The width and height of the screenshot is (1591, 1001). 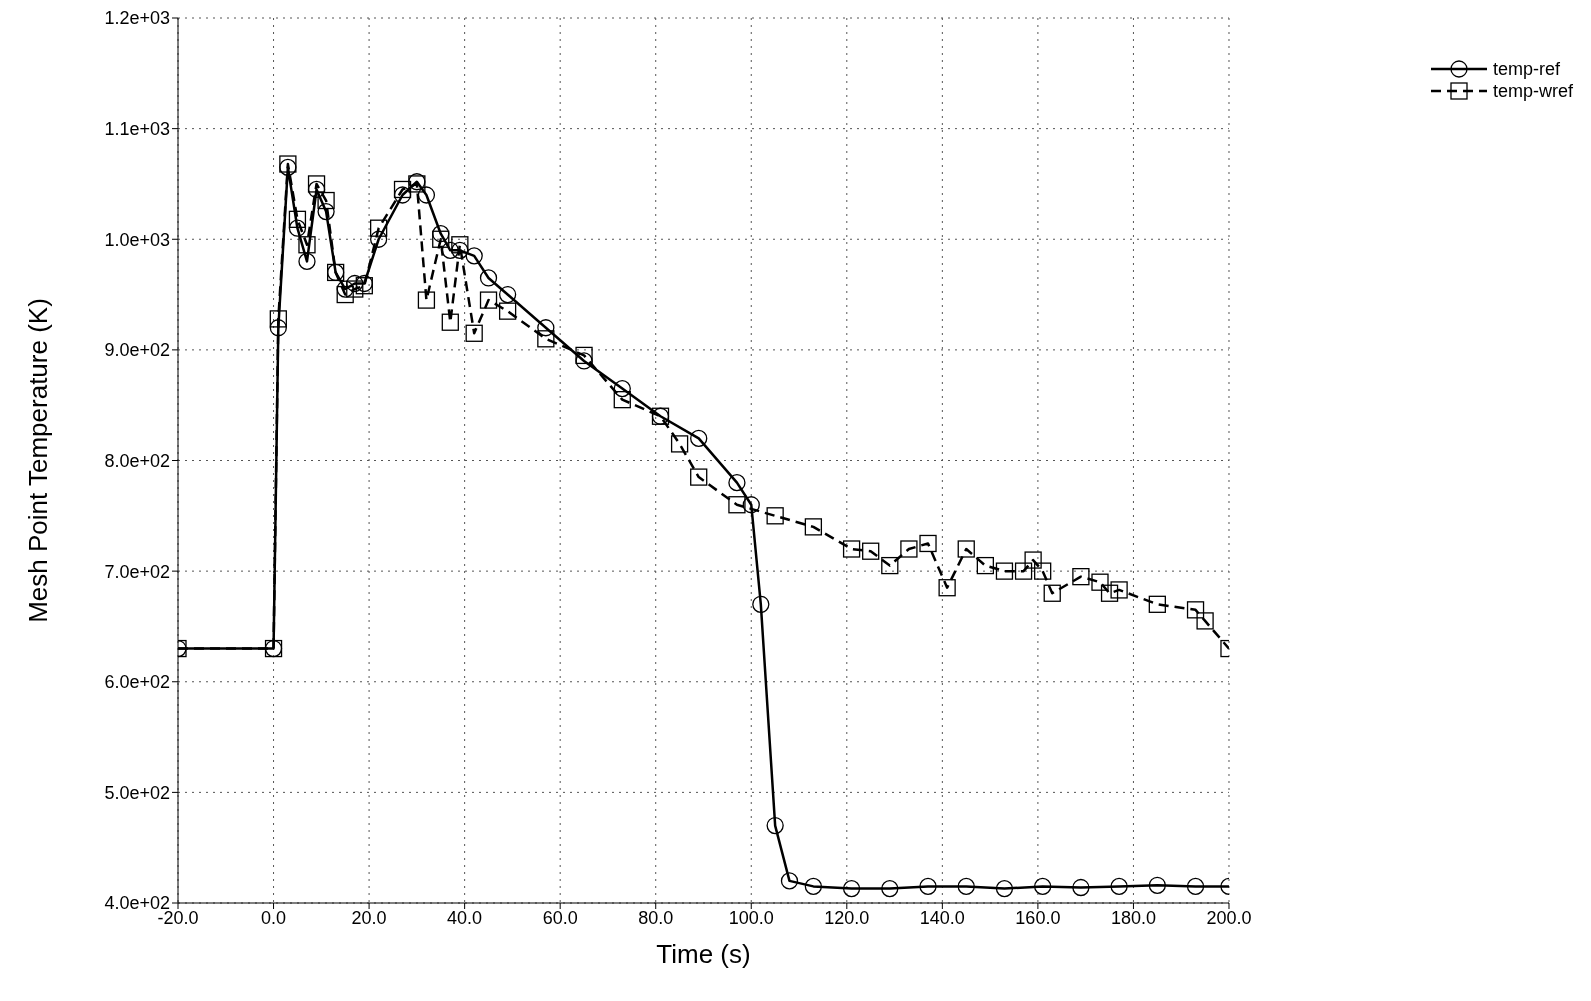 What do you see at coordinates (137, 239) in the screenshot?
I see `y-tick-label: 1.0e+03` at bounding box center [137, 239].